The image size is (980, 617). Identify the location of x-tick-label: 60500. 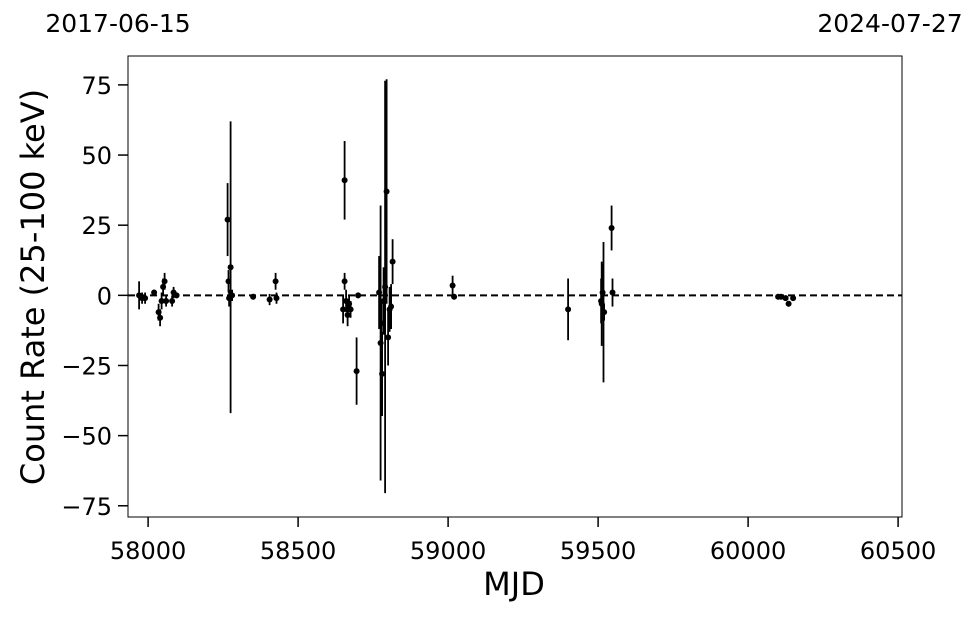
(898, 551).